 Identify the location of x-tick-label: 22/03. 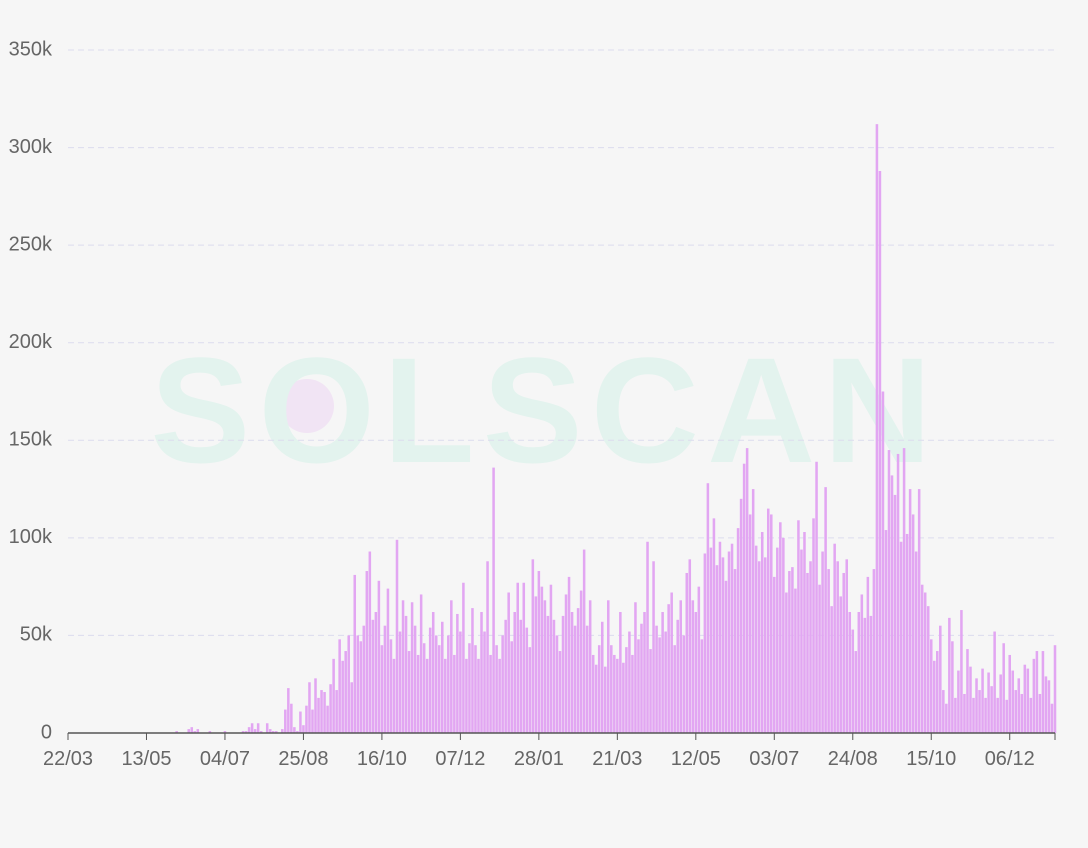
(68, 759).